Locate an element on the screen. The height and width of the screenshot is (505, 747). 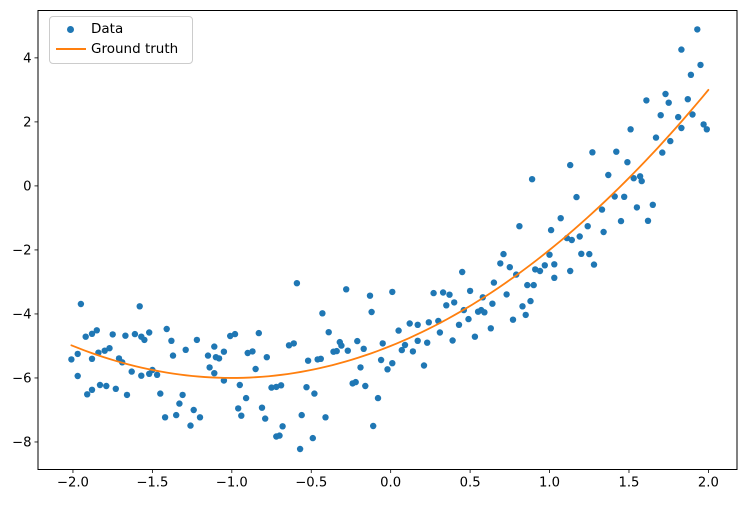
x-tick-label: 2.0 is located at coordinates (708, 482).